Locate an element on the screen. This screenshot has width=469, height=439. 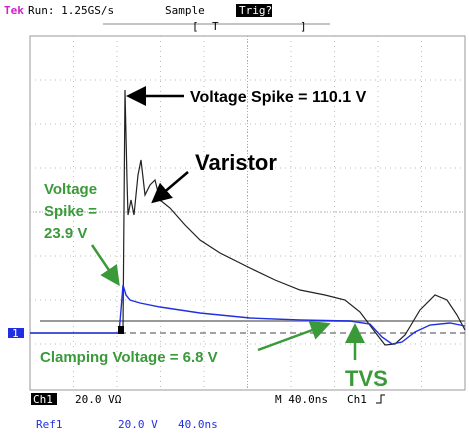
acq-mode: Sample is located at coordinates (185, 10).